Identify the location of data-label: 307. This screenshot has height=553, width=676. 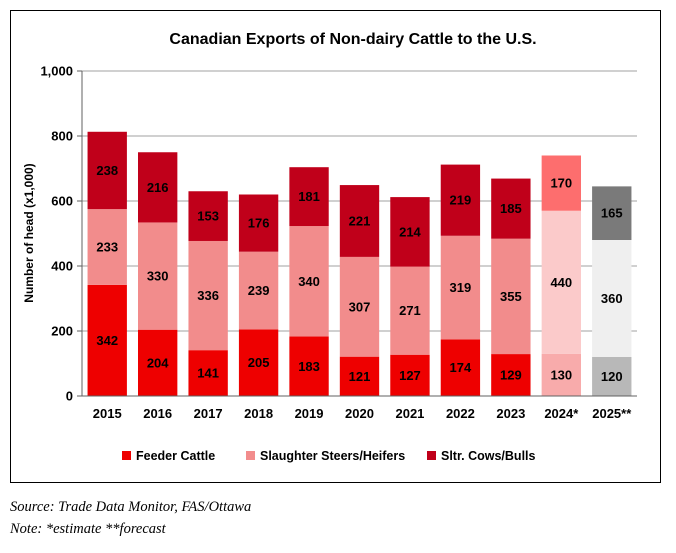
(360, 306).